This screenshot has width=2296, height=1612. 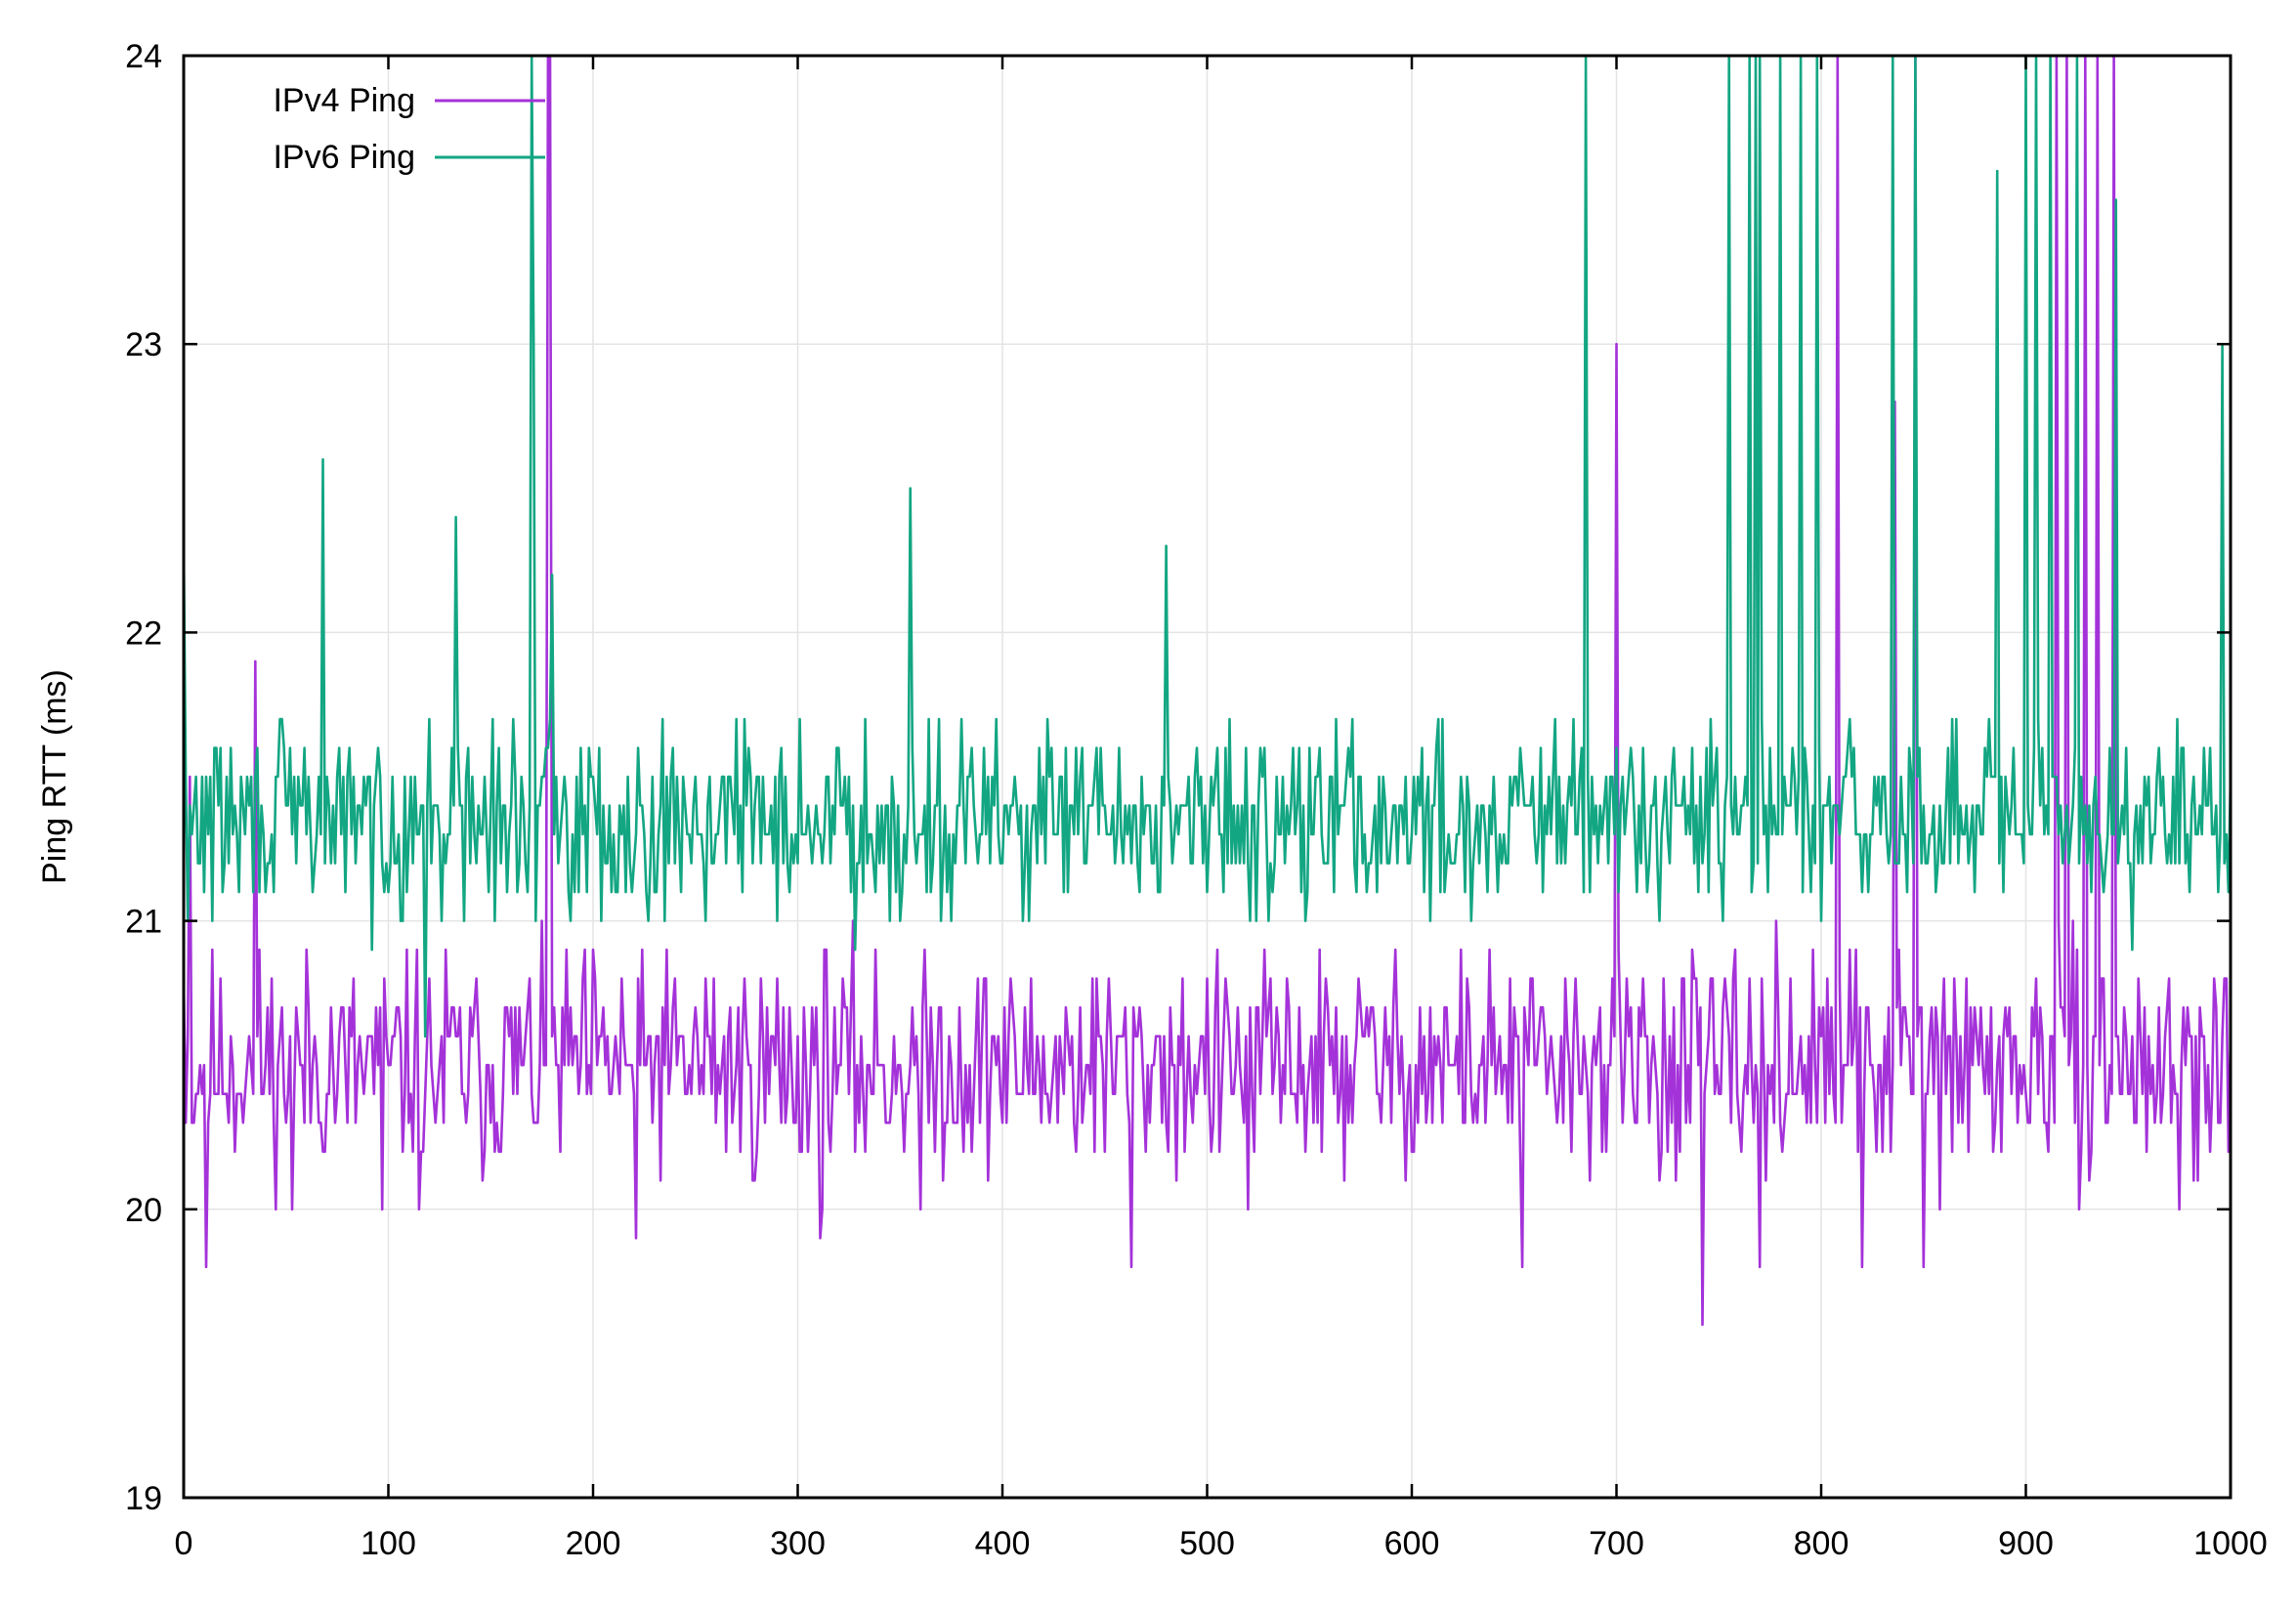 What do you see at coordinates (344, 100) in the screenshot?
I see `legend-label-ipv4: IPv4 Ping` at bounding box center [344, 100].